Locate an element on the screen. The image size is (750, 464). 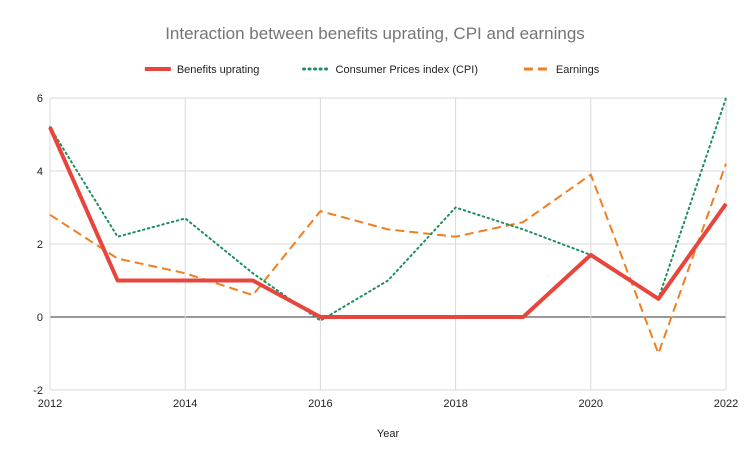
y-tick-label: 4 is located at coordinates (40, 172).